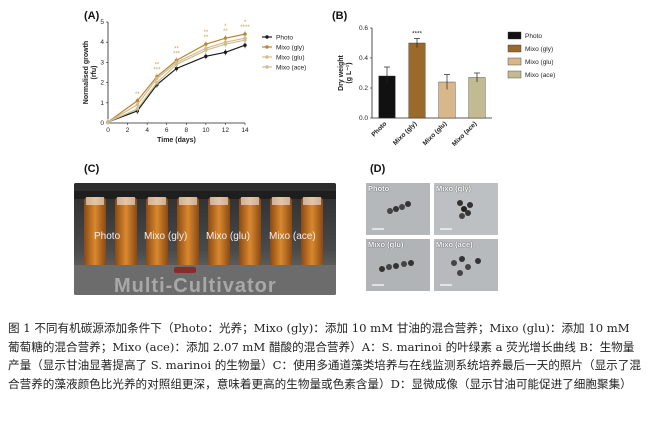  What do you see at coordinates (466, 265) in the screenshot?
I see `micro-image-ace: Mixo (ace)` at bounding box center [466, 265].